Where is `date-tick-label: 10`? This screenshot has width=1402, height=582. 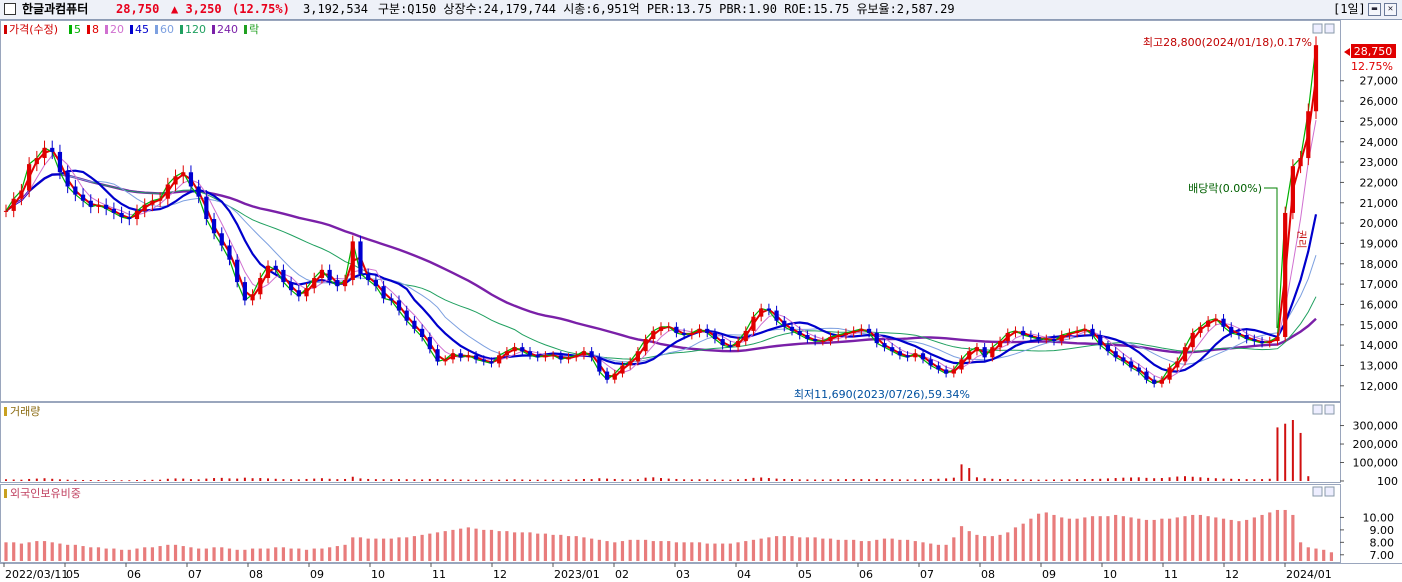
date-tick-label: 10 is located at coordinates (378, 574).